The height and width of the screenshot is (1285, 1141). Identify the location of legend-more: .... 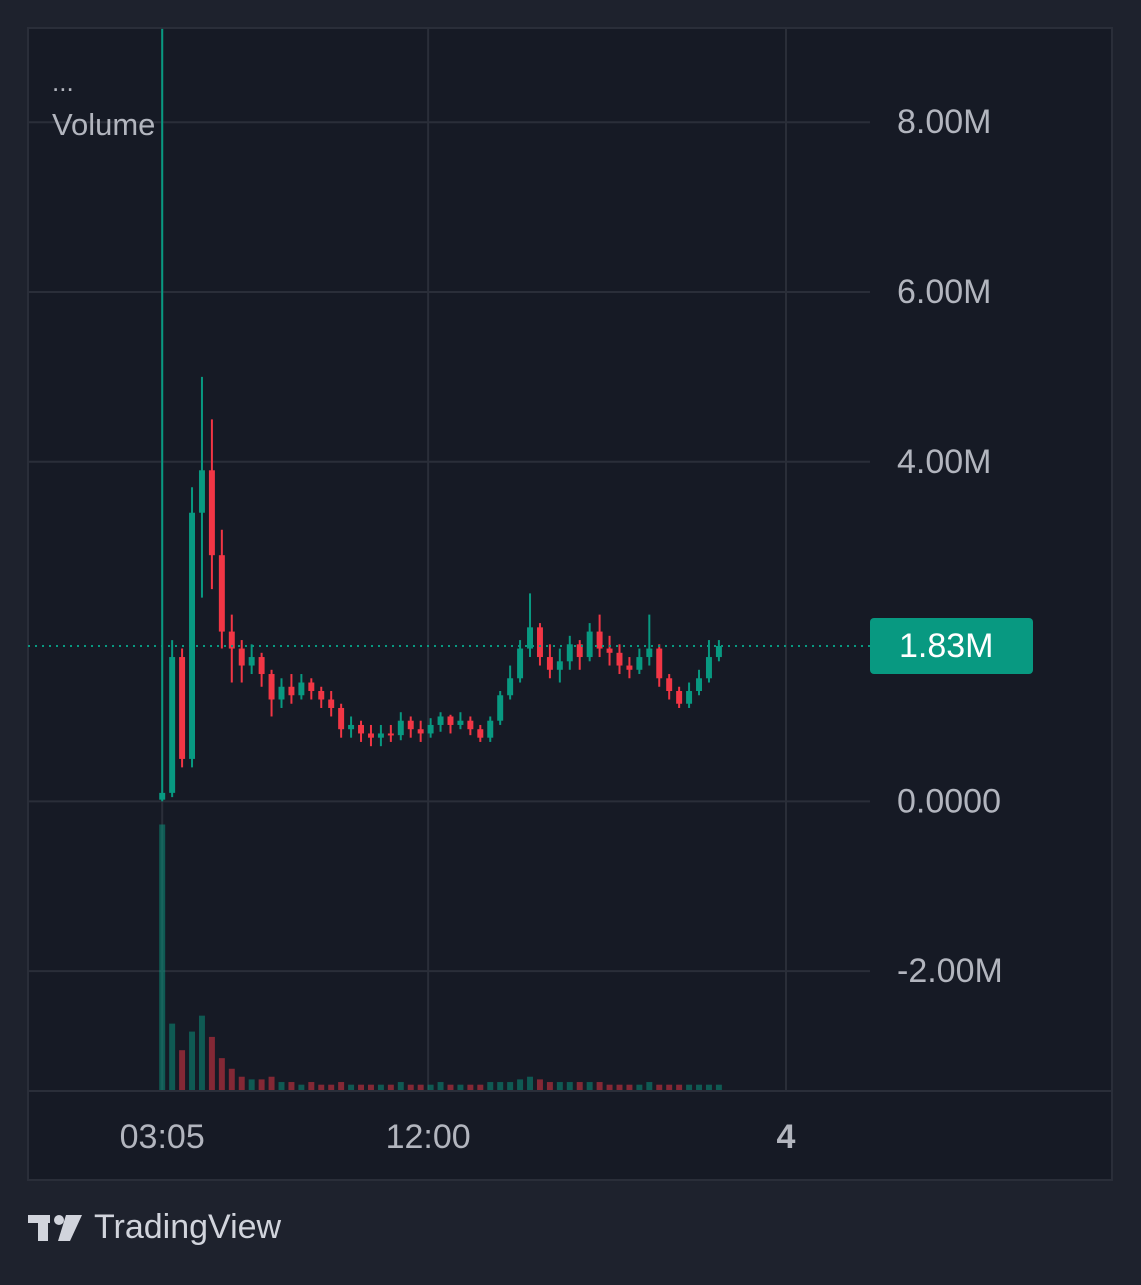
(63, 82).